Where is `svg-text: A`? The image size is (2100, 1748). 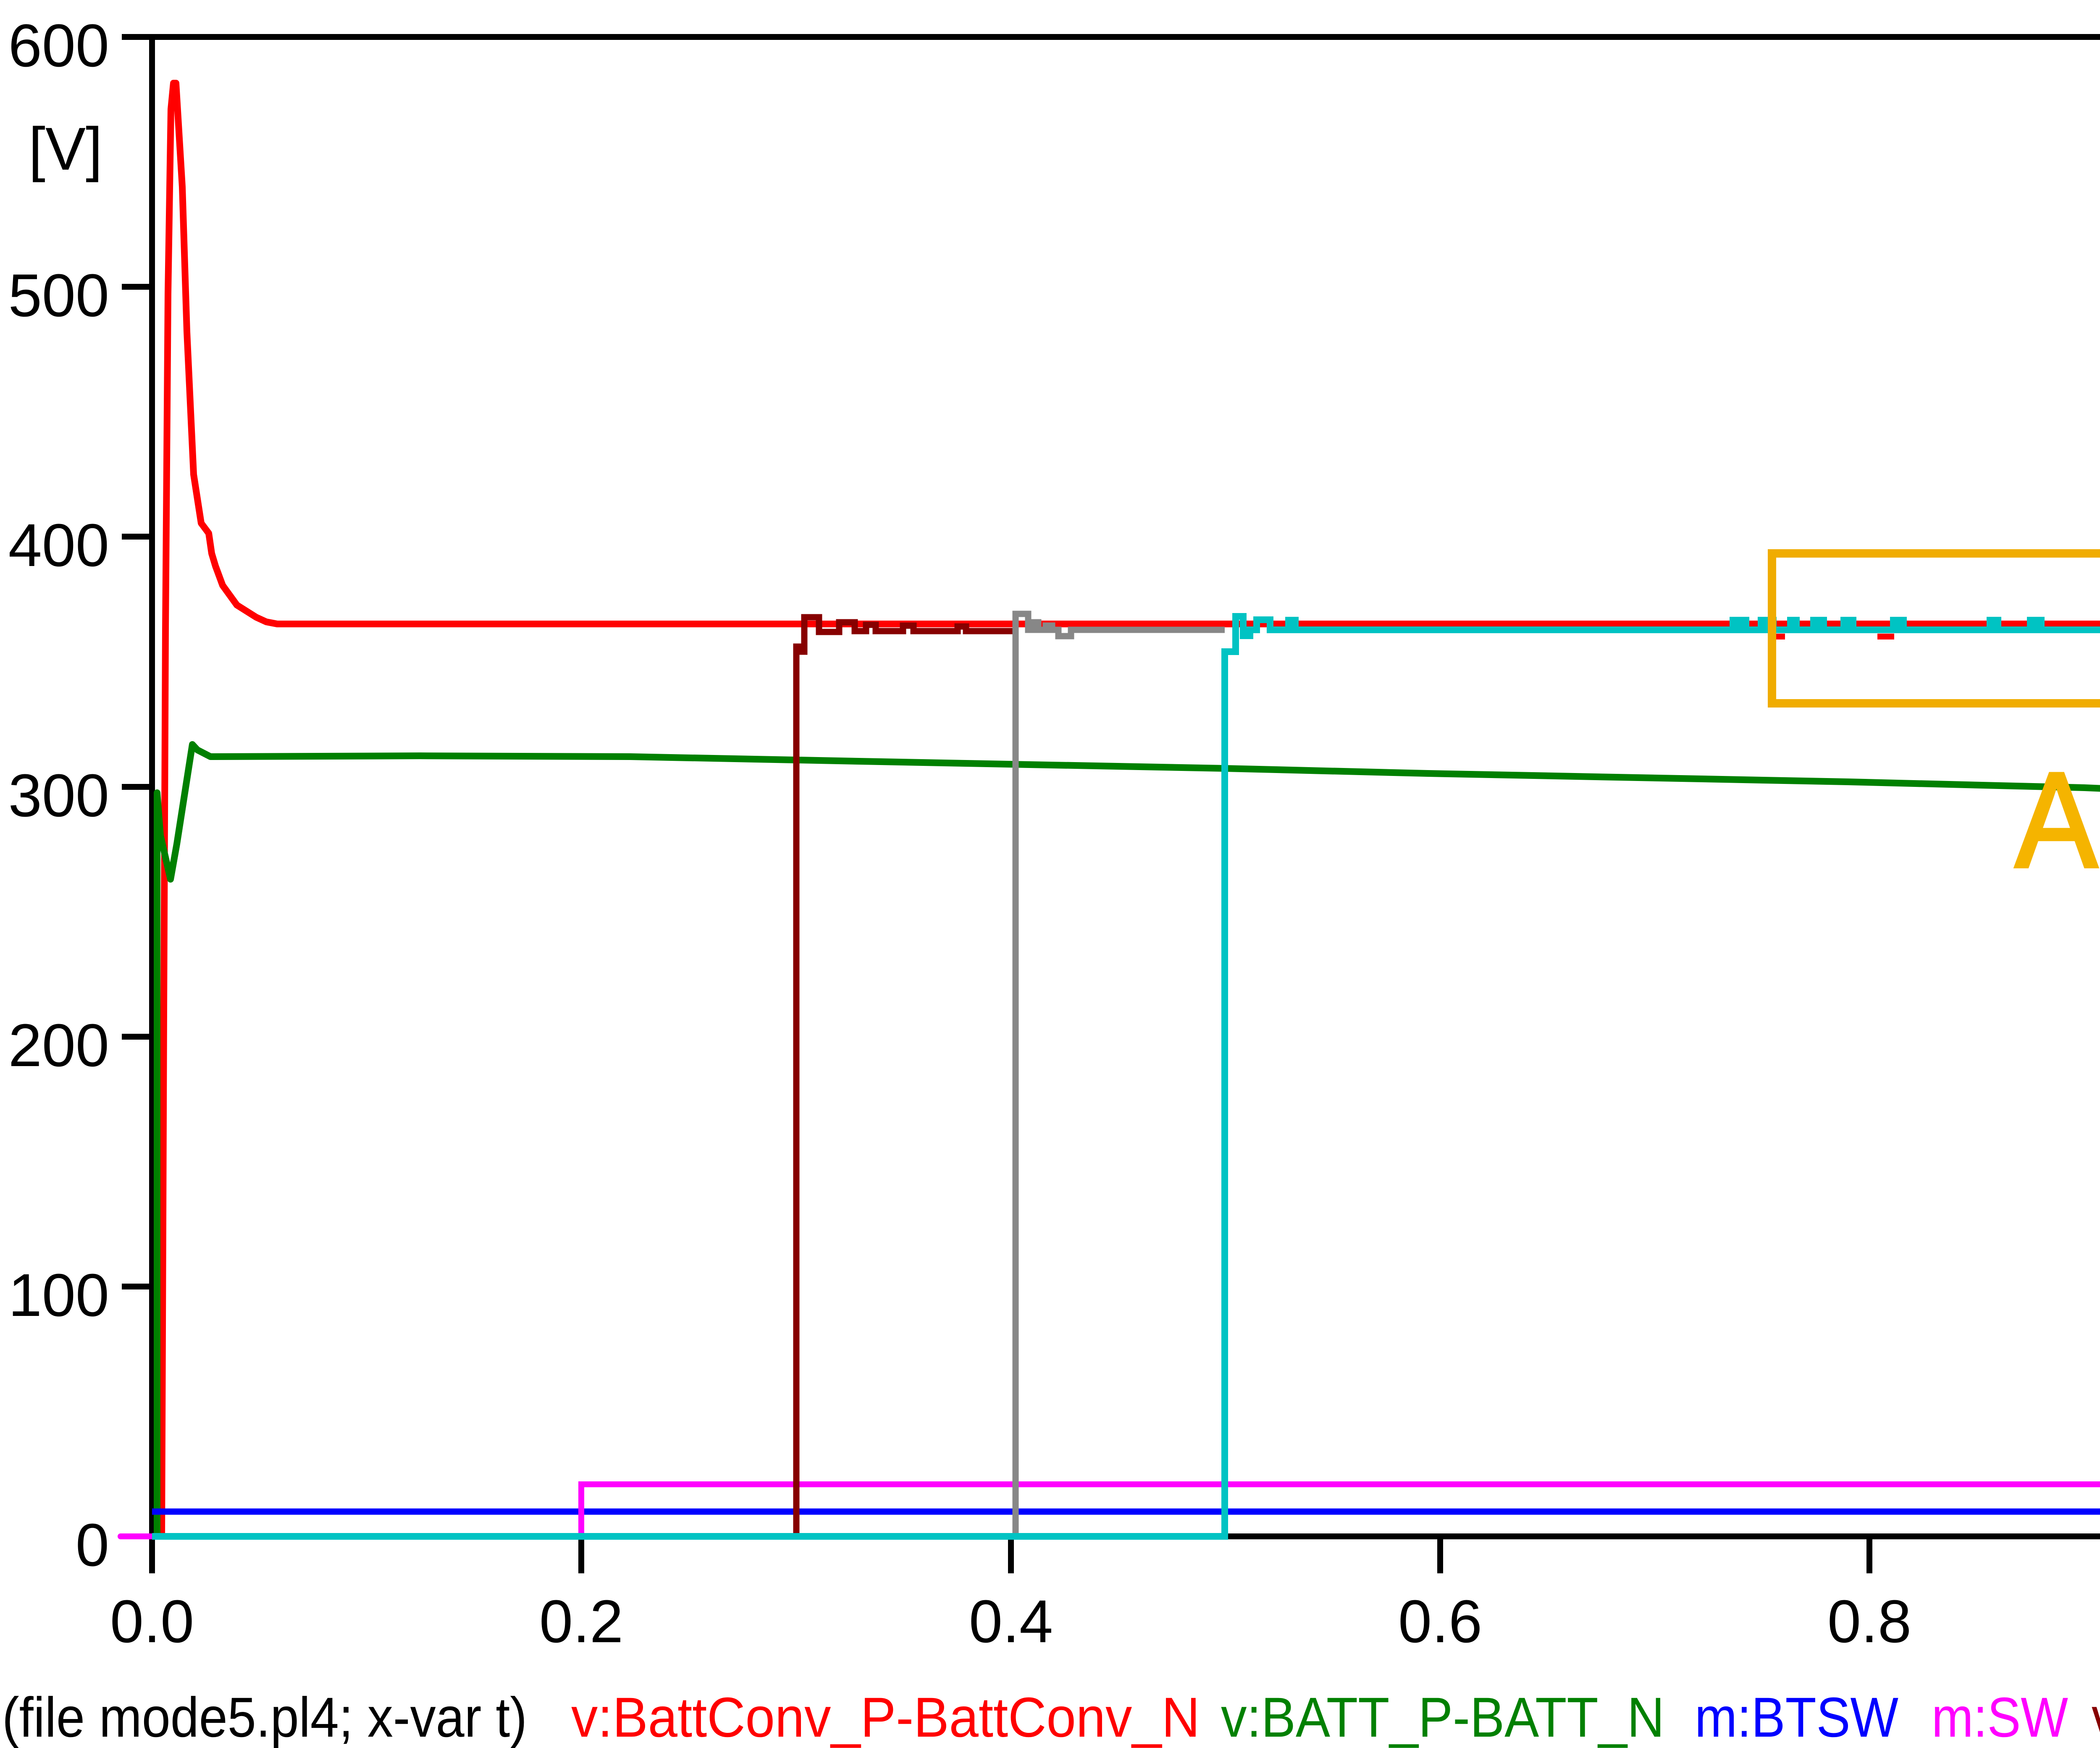 svg-text: A is located at coordinates (2057, 820).